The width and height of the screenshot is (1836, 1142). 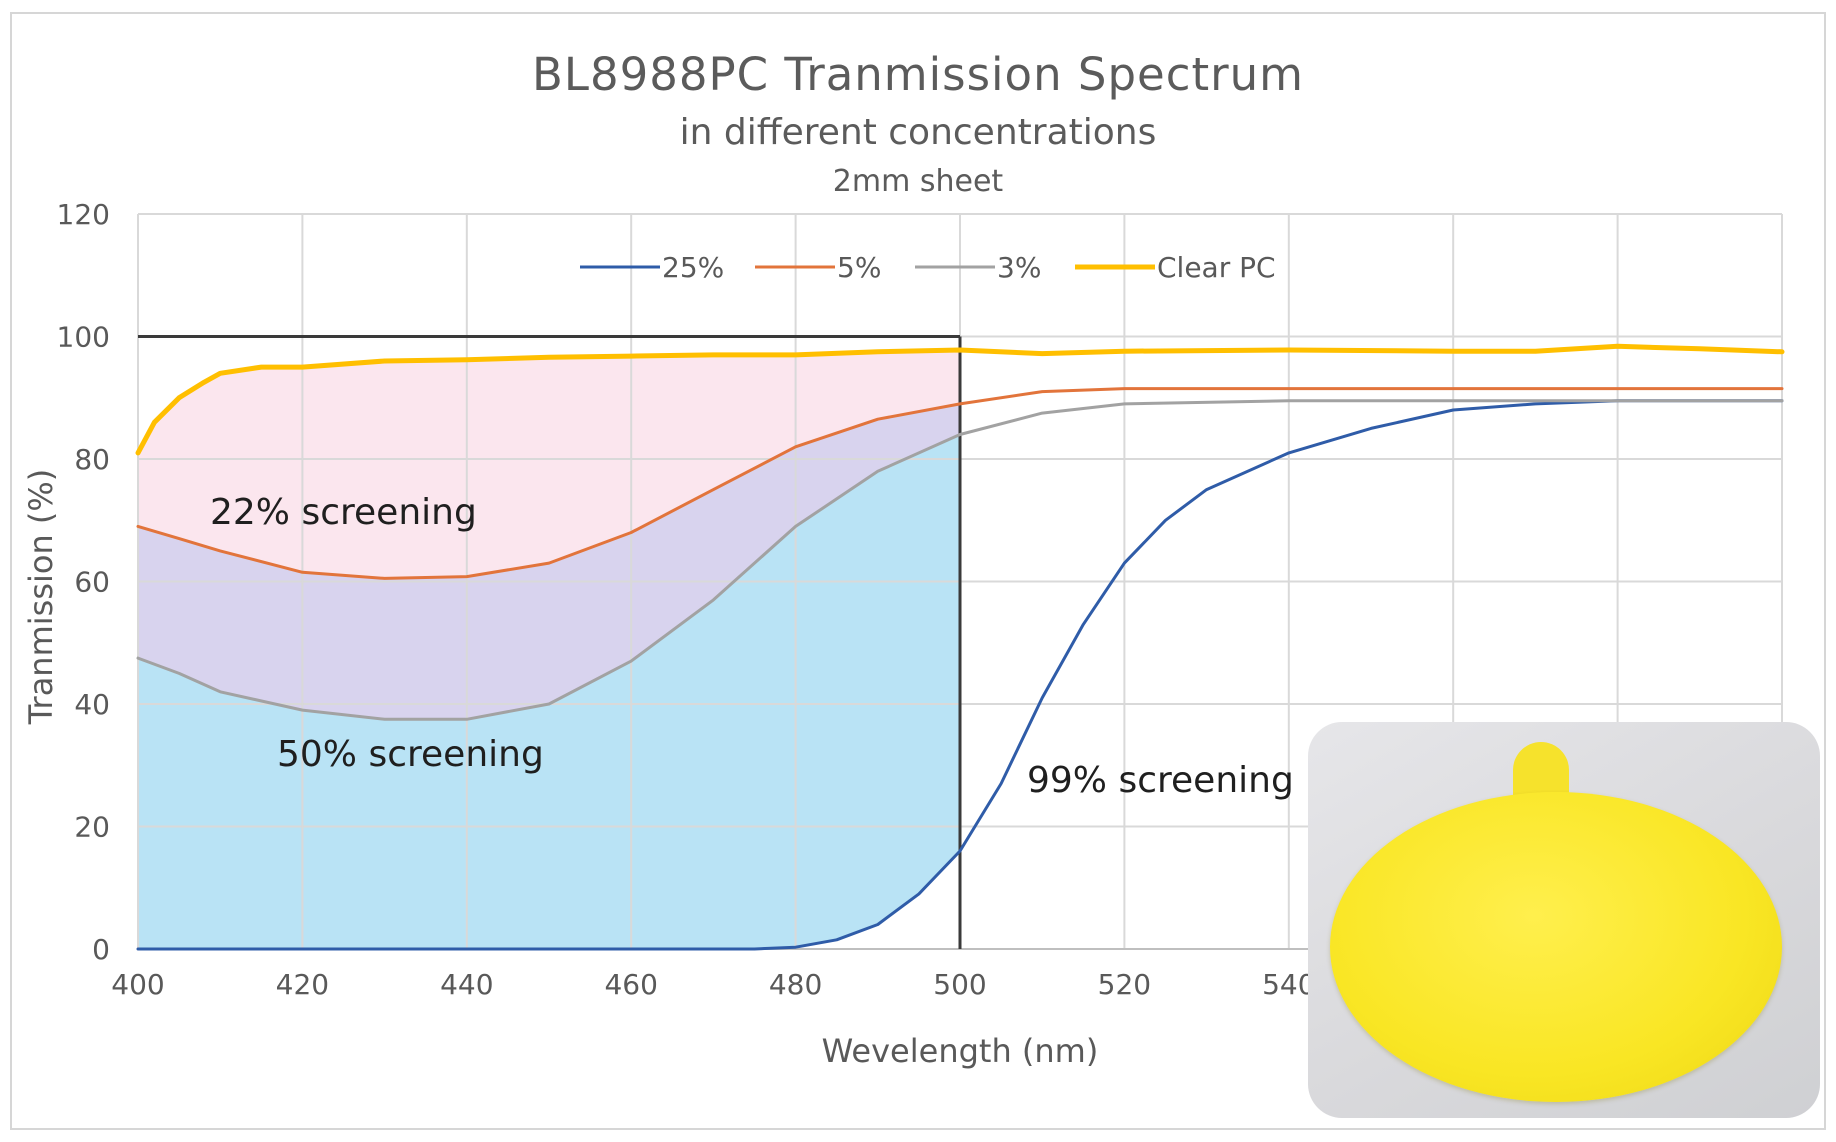 What do you see at coordinates (466, 984) in the screenshot?
I see `x-tick-label: 440` at bounding box center [466, 984].